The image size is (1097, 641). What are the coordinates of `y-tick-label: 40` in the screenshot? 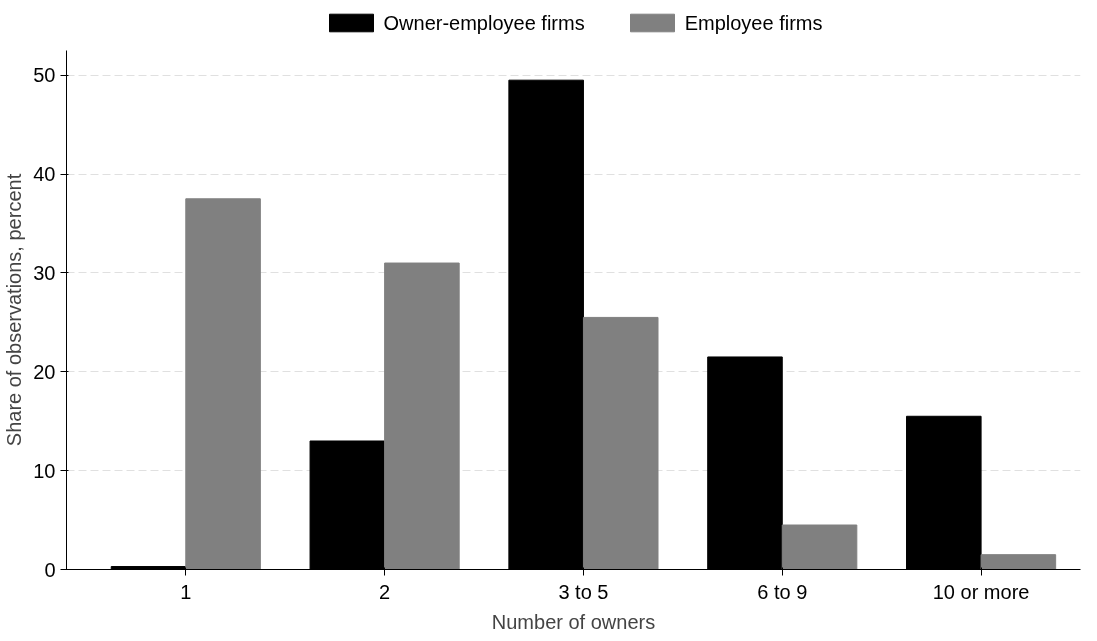 It's located at (44, 174).